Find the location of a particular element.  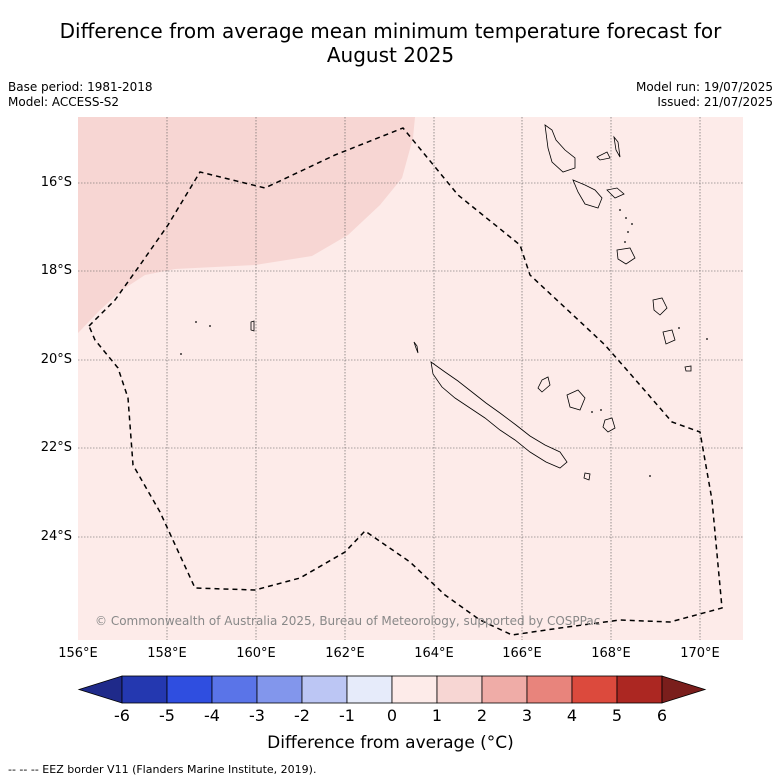

colorbar-title: Difference from average (°C) is located at coordinates (390, 743).